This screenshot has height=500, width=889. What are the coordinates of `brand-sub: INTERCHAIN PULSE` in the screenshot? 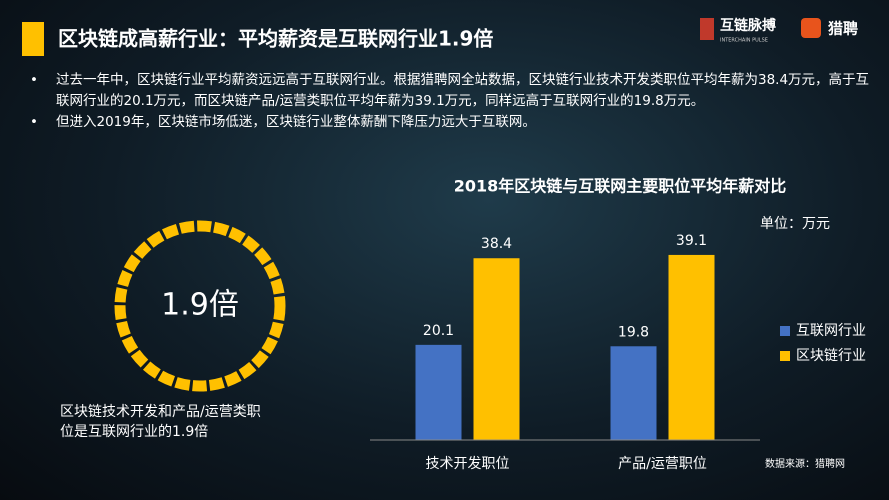 It's located at (744, 41).